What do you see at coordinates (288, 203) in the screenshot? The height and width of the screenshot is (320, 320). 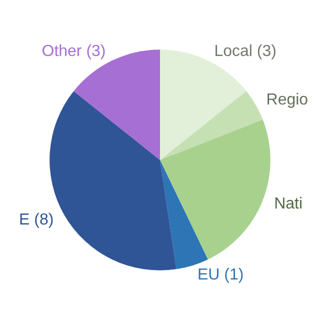 I see `slice-label: Nati` at bounding box center [288, 203].